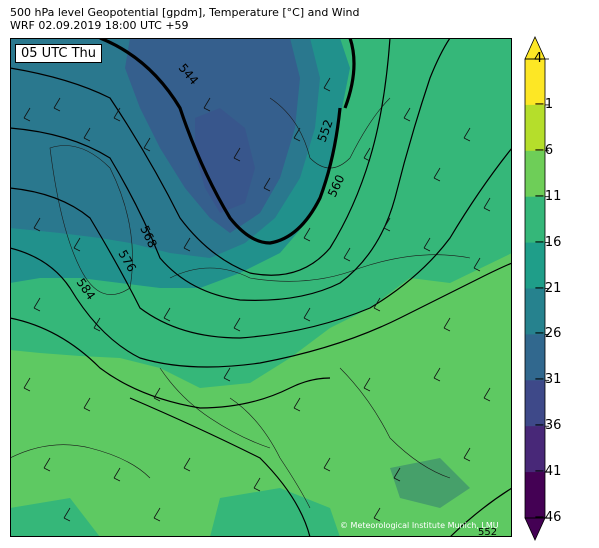 The width and height of the screenshot is (599, 548). Describe the element at coordinates (544, 104) in the screenshot. I see `colorbar-tick-label: −1` at that location.